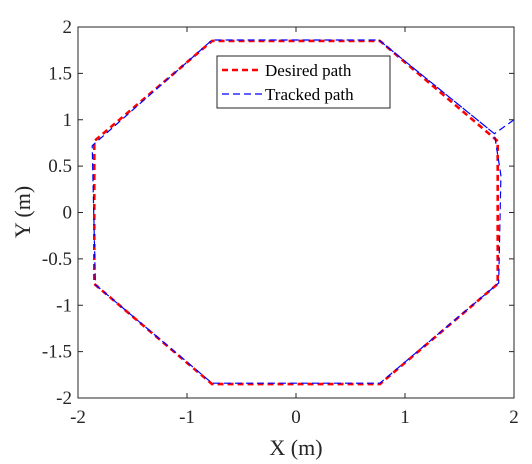 The image size is (532, 464). I want to click on y-tick-label: -0.5, so click(57, 259).